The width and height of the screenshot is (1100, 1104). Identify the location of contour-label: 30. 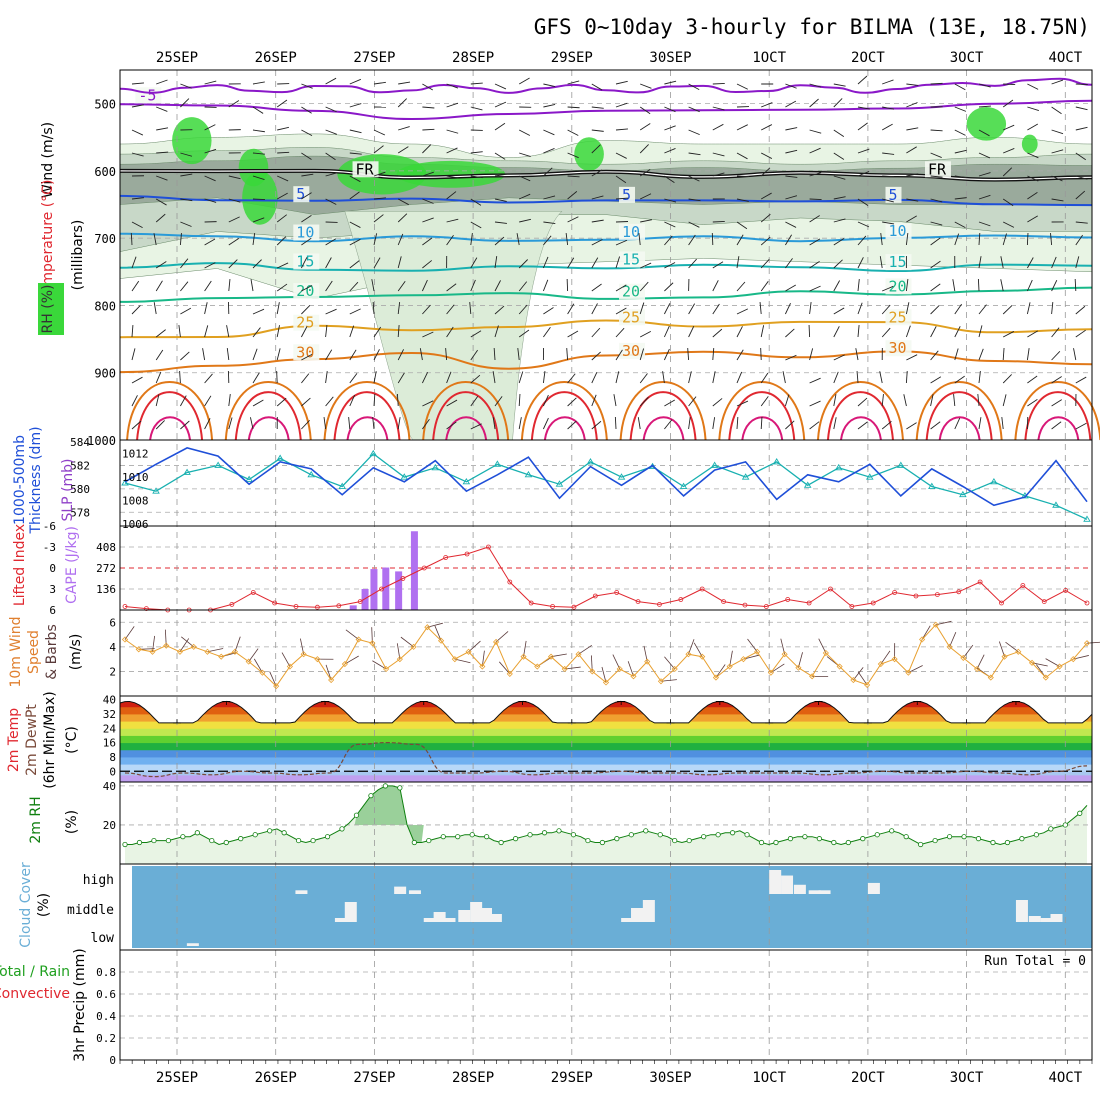
(305, 352).